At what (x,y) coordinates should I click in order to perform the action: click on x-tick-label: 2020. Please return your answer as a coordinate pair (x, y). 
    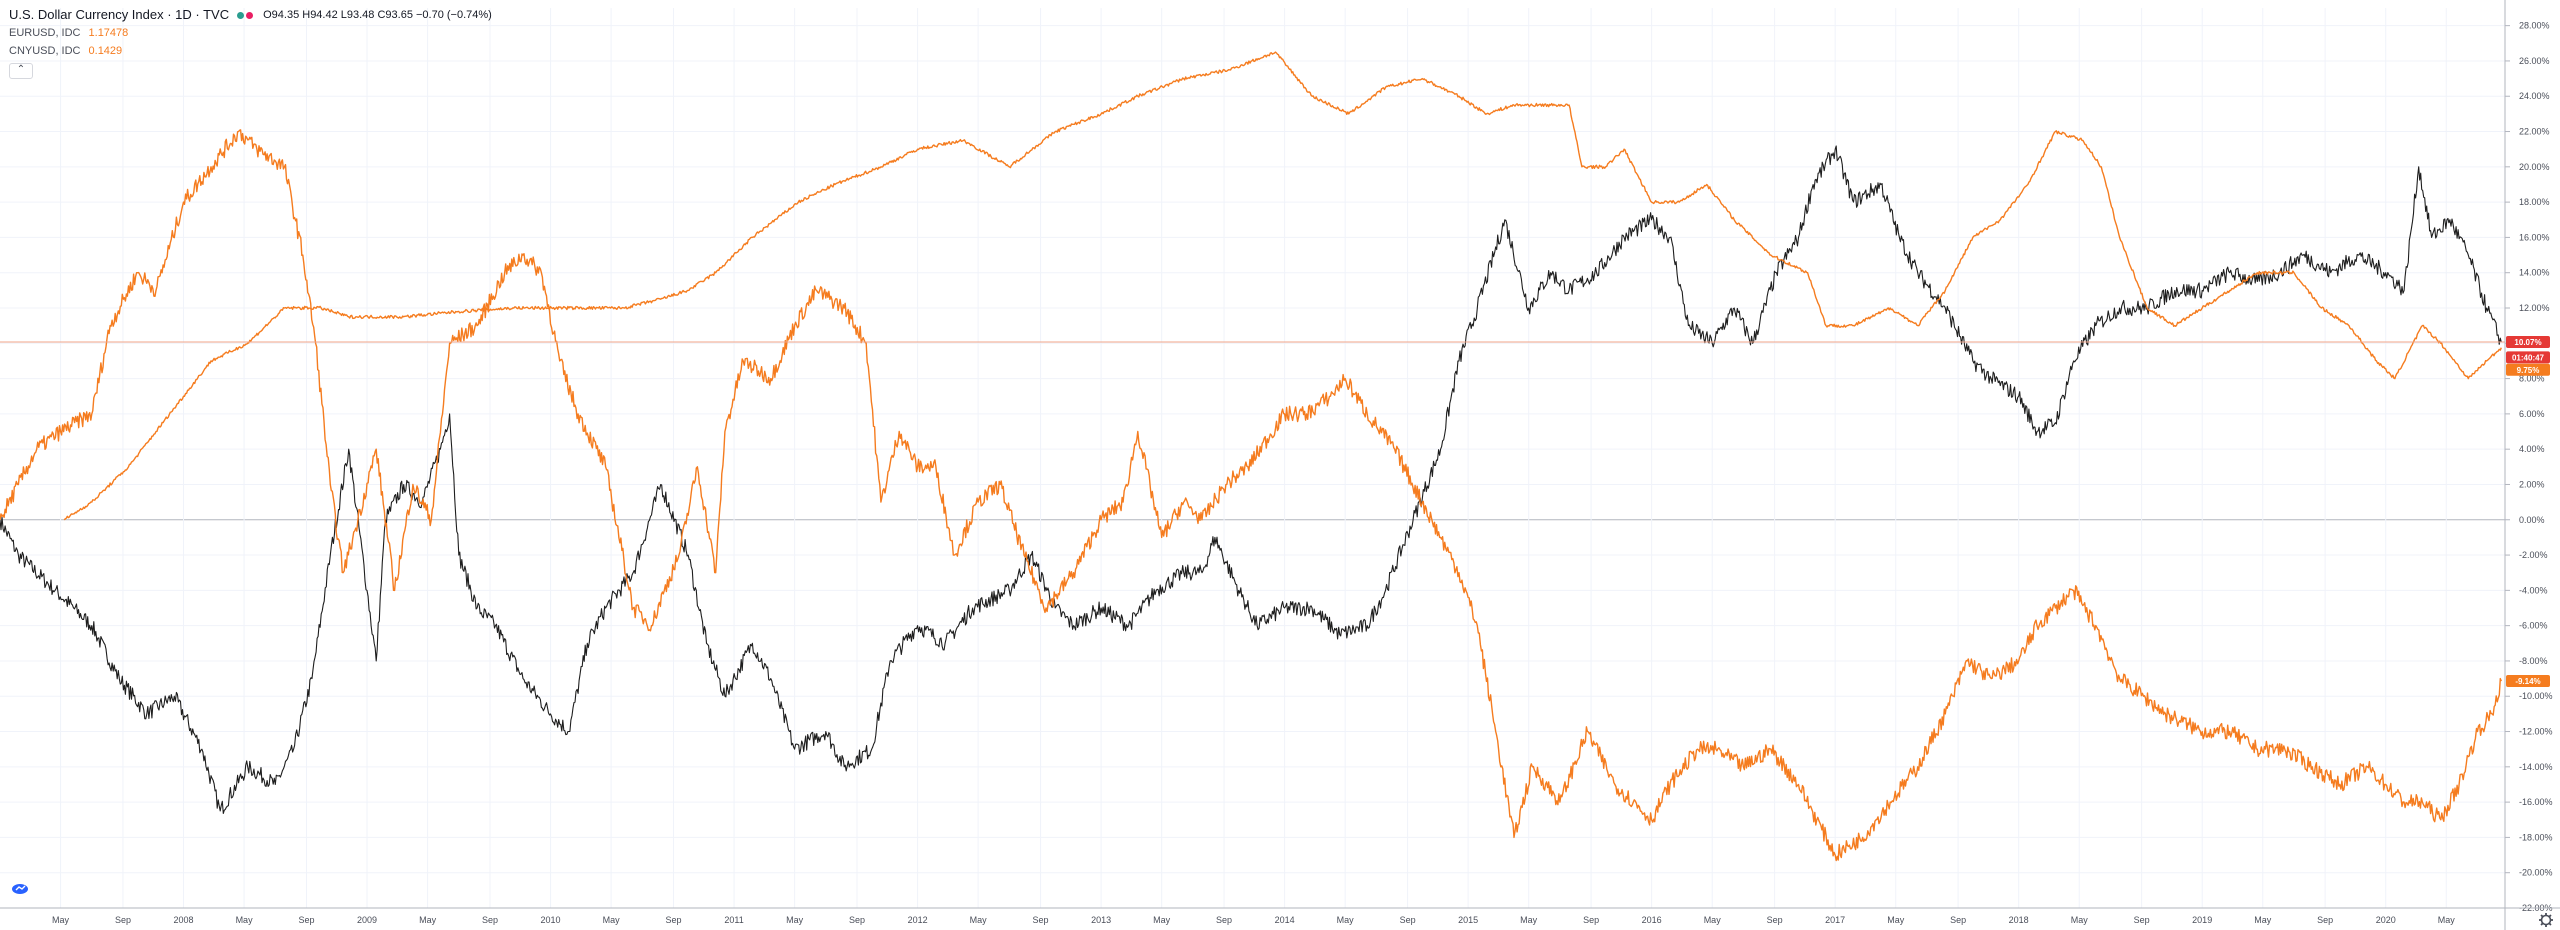
    Looking at the image, I should click on (2386, 920).